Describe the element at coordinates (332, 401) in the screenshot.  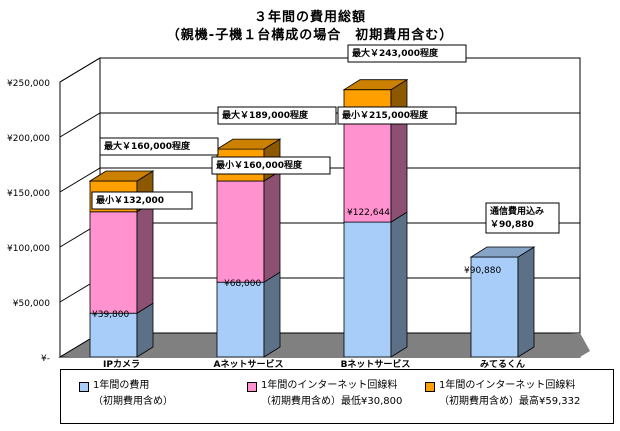
I see `legend-label: （初期費用含め）最低¥30,800` at that location.